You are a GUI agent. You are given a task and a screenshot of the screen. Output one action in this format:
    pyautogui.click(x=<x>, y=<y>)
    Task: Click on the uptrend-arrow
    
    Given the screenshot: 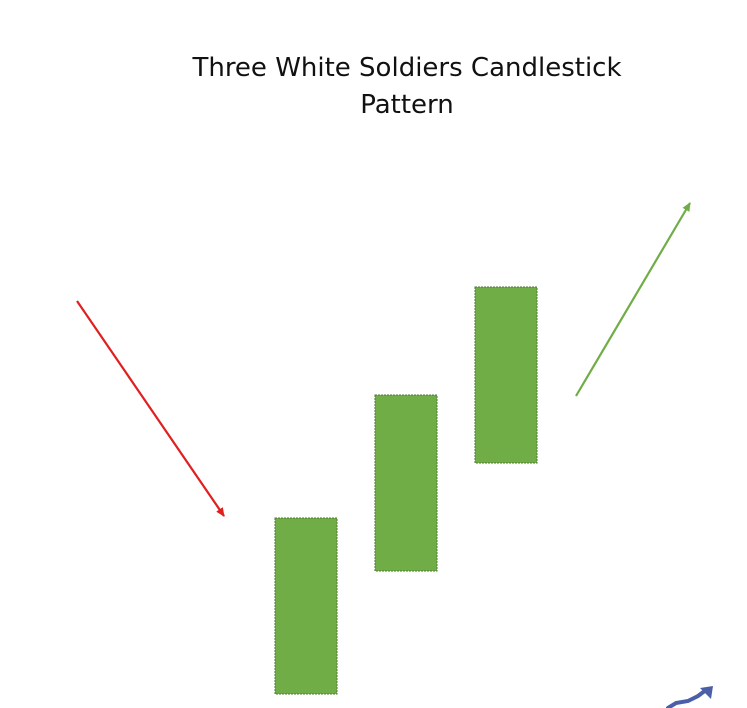 What is the action you would take?
    pyautogui.click(x=633, y=299)
    